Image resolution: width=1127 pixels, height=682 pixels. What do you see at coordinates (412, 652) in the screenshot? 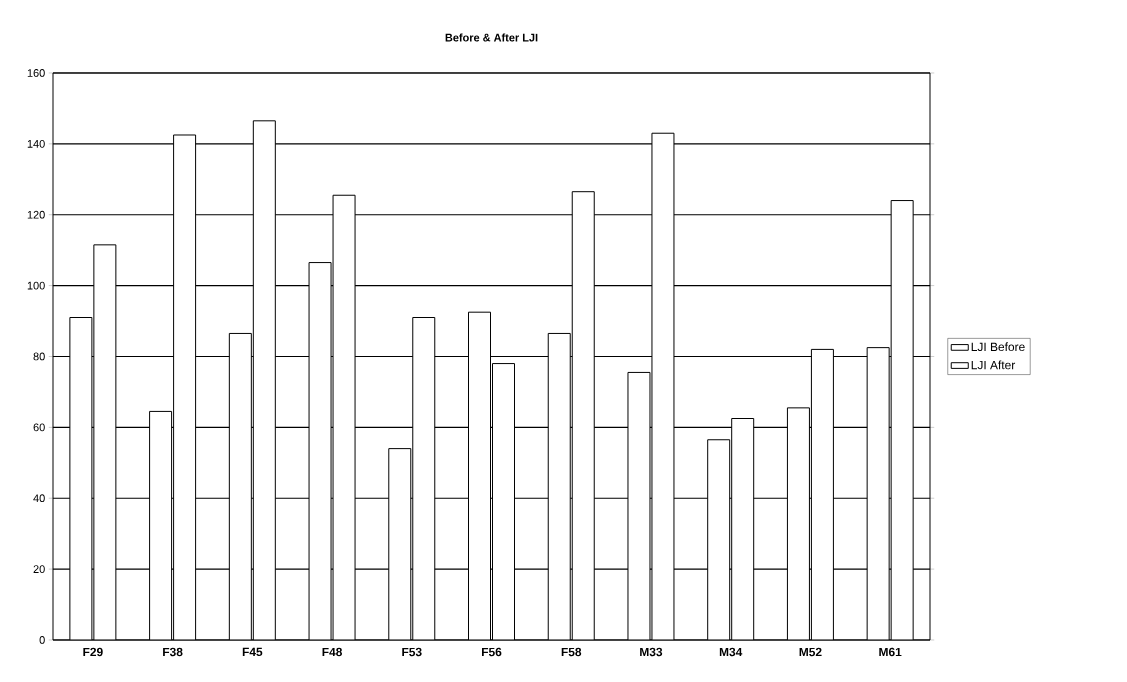
I see `x-tick-label: F53` at bounding box center [412, 652].